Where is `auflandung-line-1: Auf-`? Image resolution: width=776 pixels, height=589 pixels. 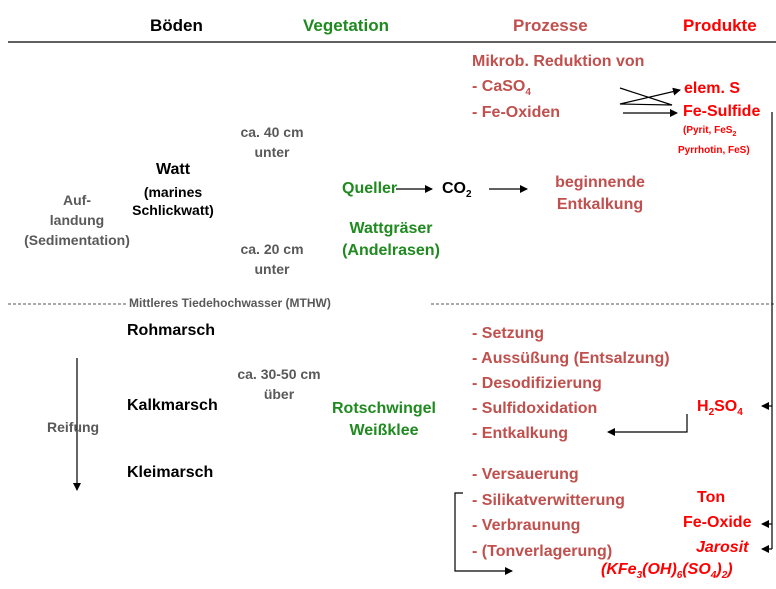
auflandung-line-1: Auf- is located at coordinates (77, 200).